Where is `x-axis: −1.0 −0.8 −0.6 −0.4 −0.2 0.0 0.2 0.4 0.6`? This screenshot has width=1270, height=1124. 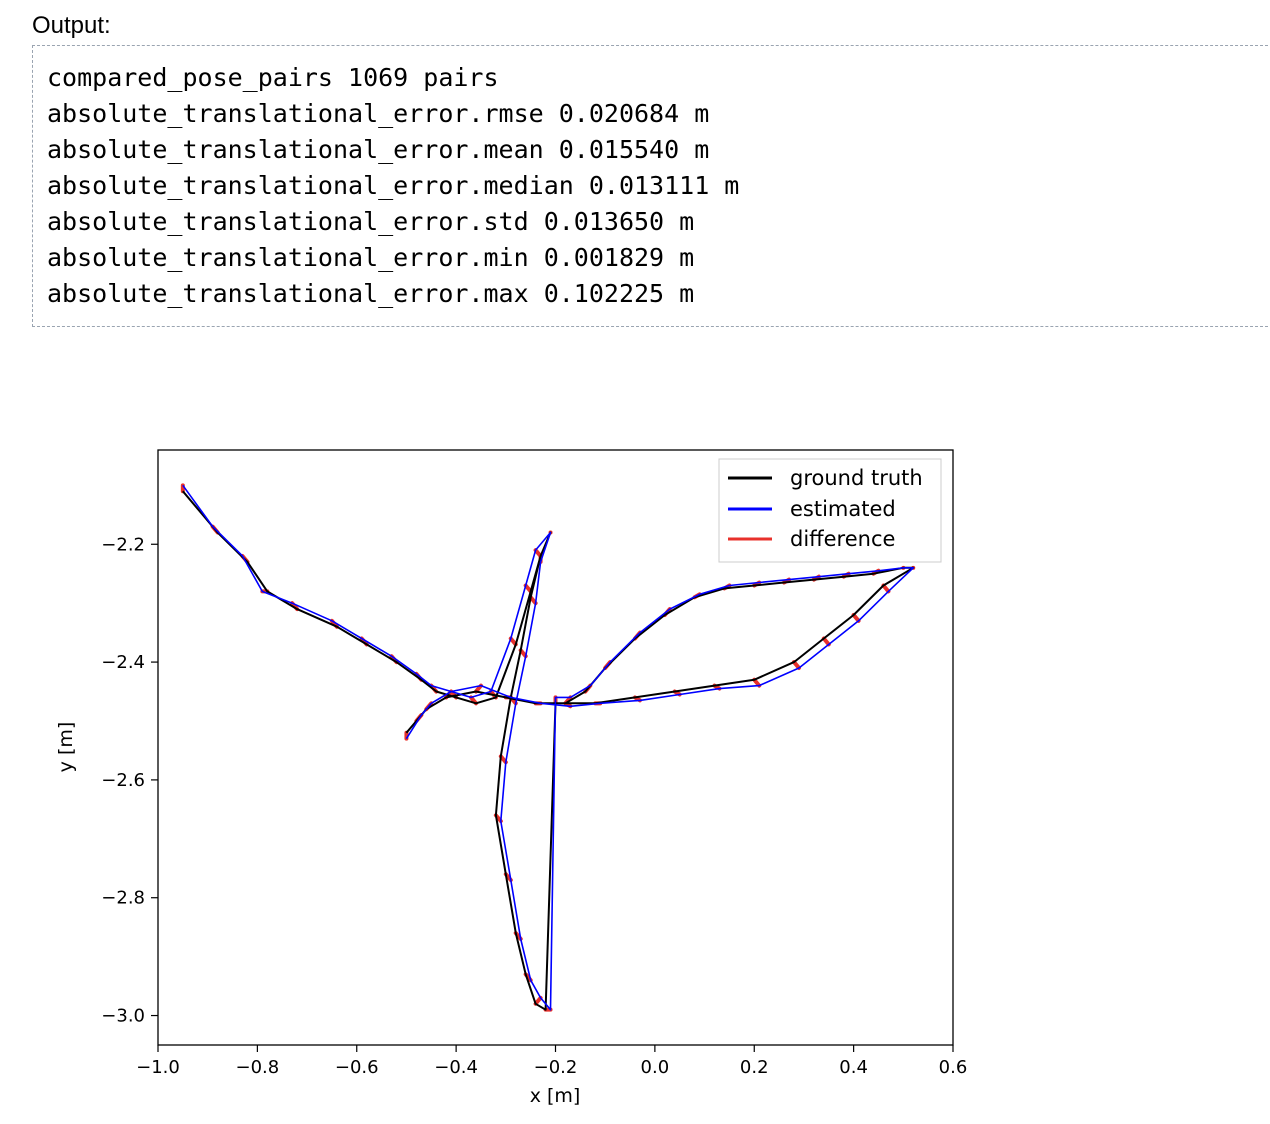 x-axis: −1.0 −0.8 −0.6 −0.4 −0.2 0.0 0.2 0.4 0.6 is located at coordinates (551, 1061).